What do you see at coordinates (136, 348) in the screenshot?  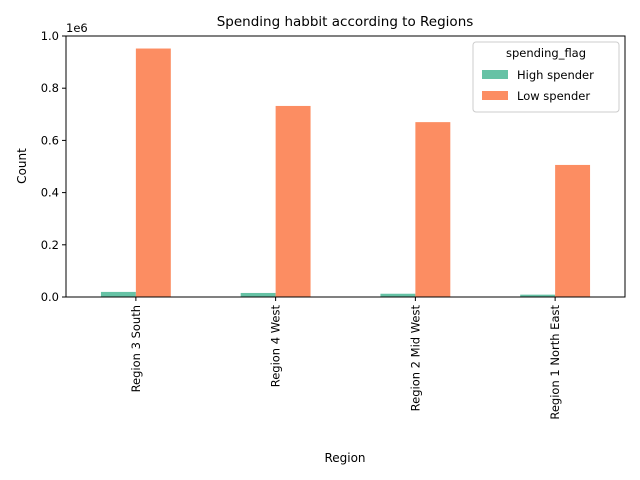 I see `x-tick-label: Region 3 South` at bounding box center [136, 348].